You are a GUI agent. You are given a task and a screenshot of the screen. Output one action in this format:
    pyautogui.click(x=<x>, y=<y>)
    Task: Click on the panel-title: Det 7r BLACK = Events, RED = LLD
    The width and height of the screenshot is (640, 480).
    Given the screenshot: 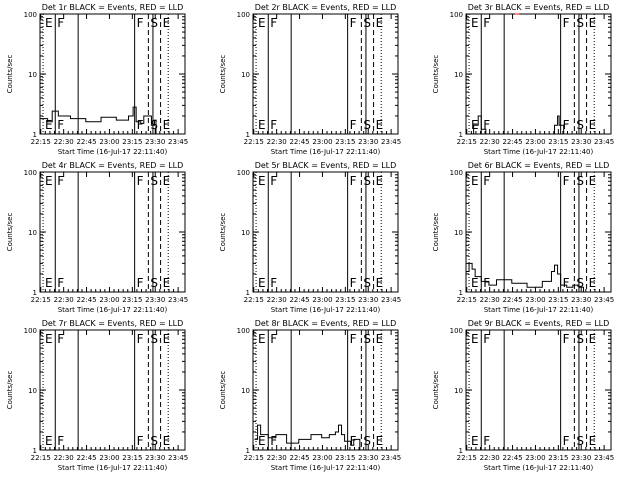 What is the action you would take?
    pyautogui.click(x=113, y=323)
    